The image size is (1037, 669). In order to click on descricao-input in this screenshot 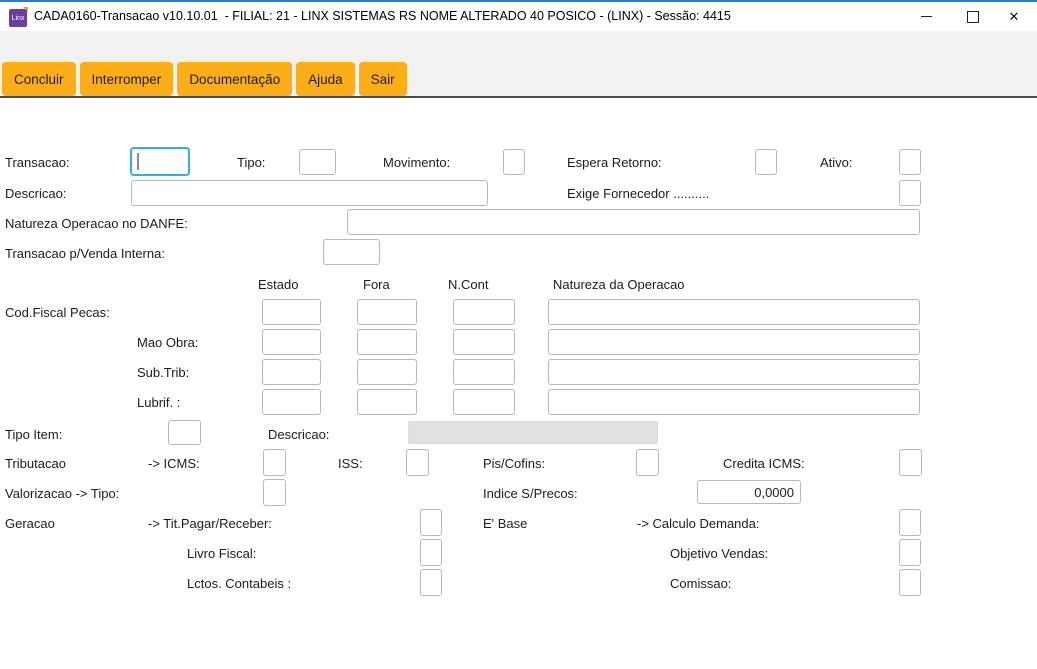, I will do `click(309, 193)`.